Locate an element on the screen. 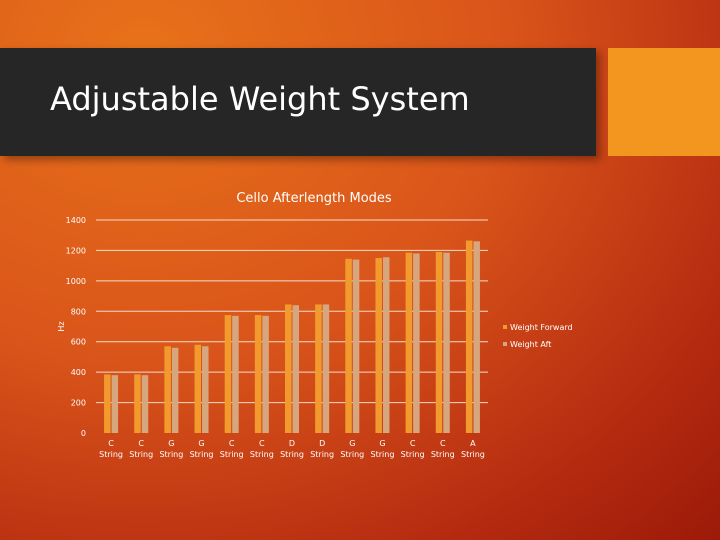 This screenshot has width=720, height=540. x-tick-label: A is located at coordinates (473, 443).